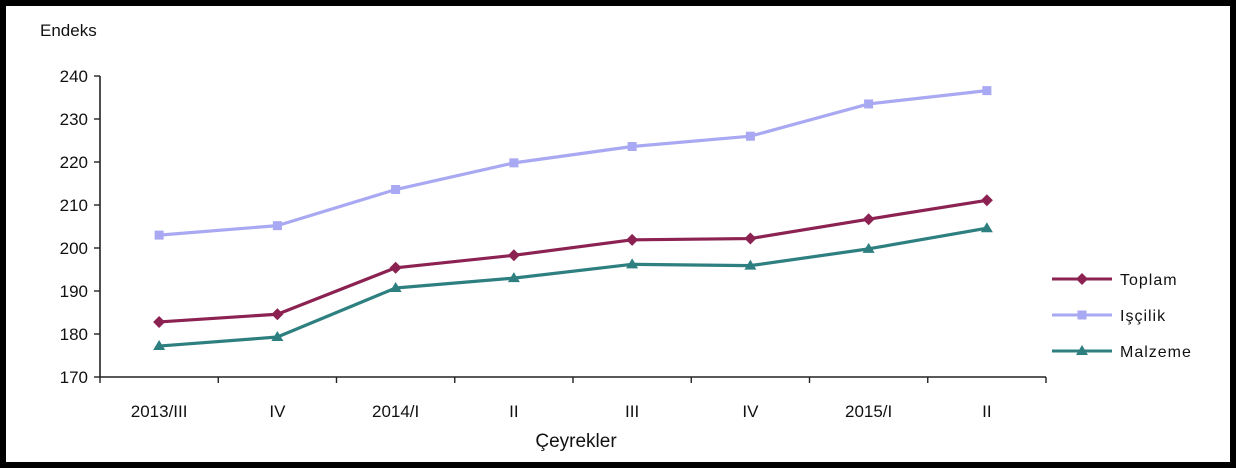 This screenshot has height=468, width=1236. Describe the element at coordinates (1143, 316) in the screenshot. I see `legend-label: Işçilik` at that location.